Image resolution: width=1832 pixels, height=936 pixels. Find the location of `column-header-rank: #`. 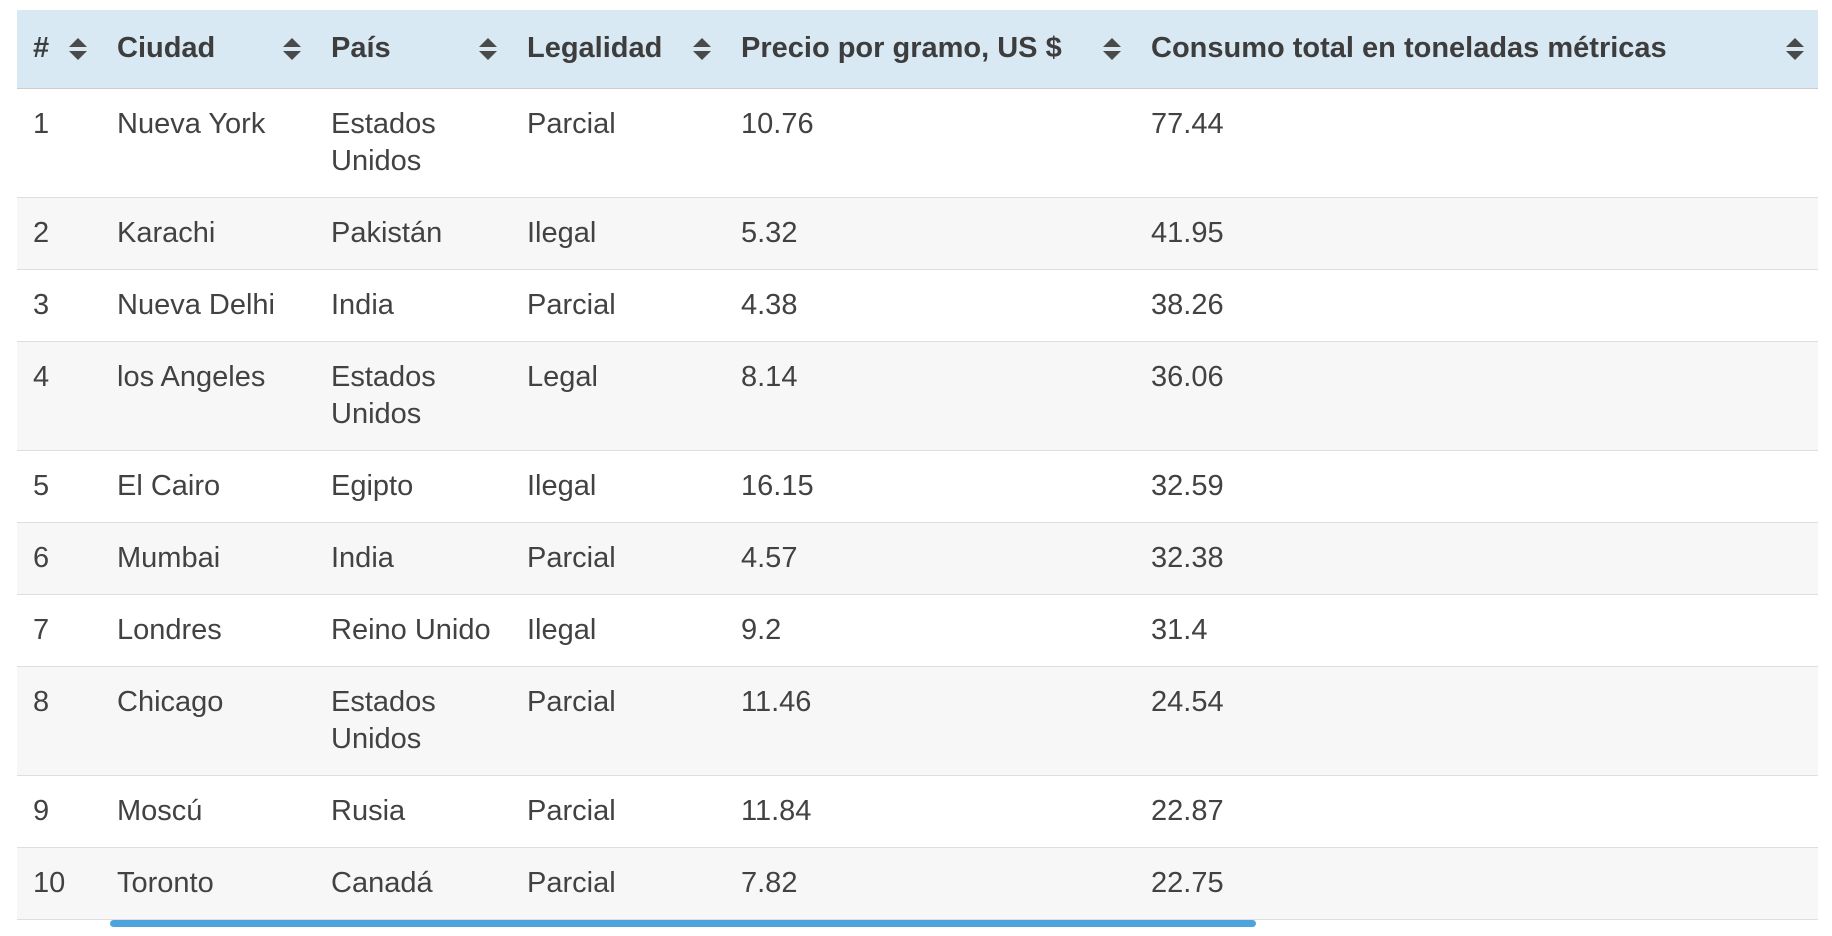

column-header-rank: # is located at coordinates (59, 49).